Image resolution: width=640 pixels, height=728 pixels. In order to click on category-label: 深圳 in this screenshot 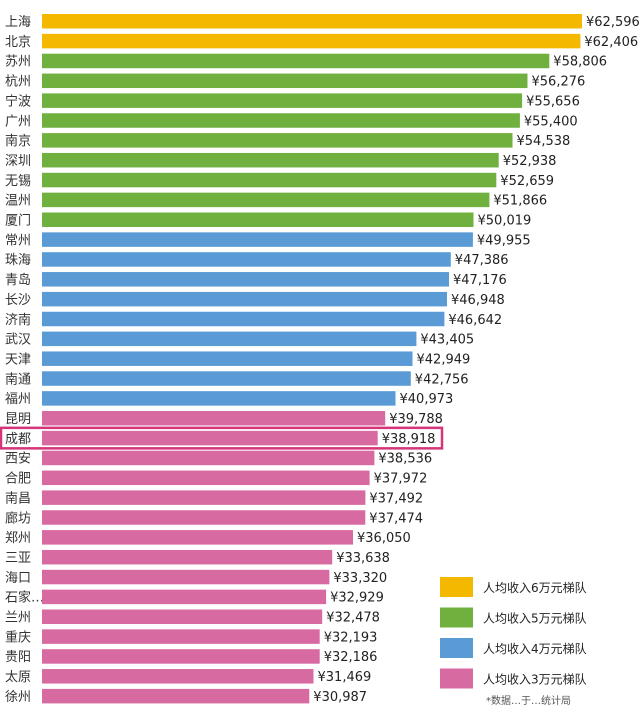, I will do `click(18, 161)`.